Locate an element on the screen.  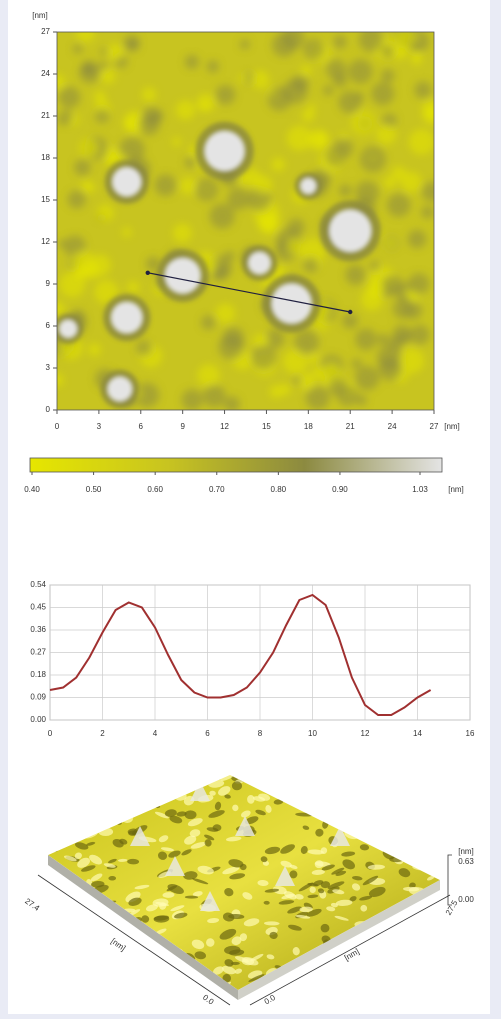
x-tick-label: 16 is located at coordinates (470, 733).